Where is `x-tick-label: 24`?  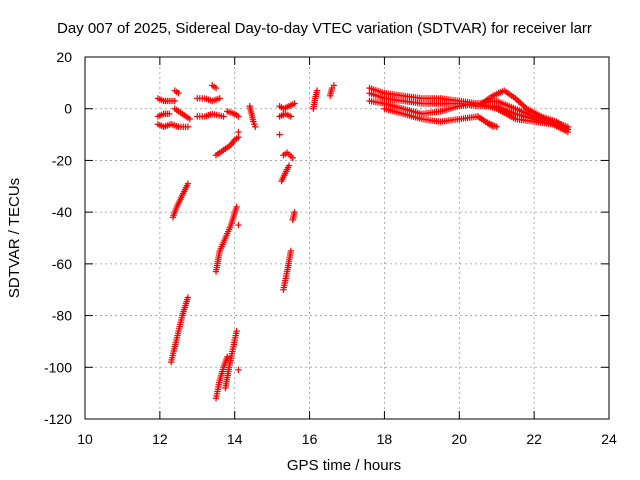
x-tick-label: 24 is located at coordinates (609, 439).